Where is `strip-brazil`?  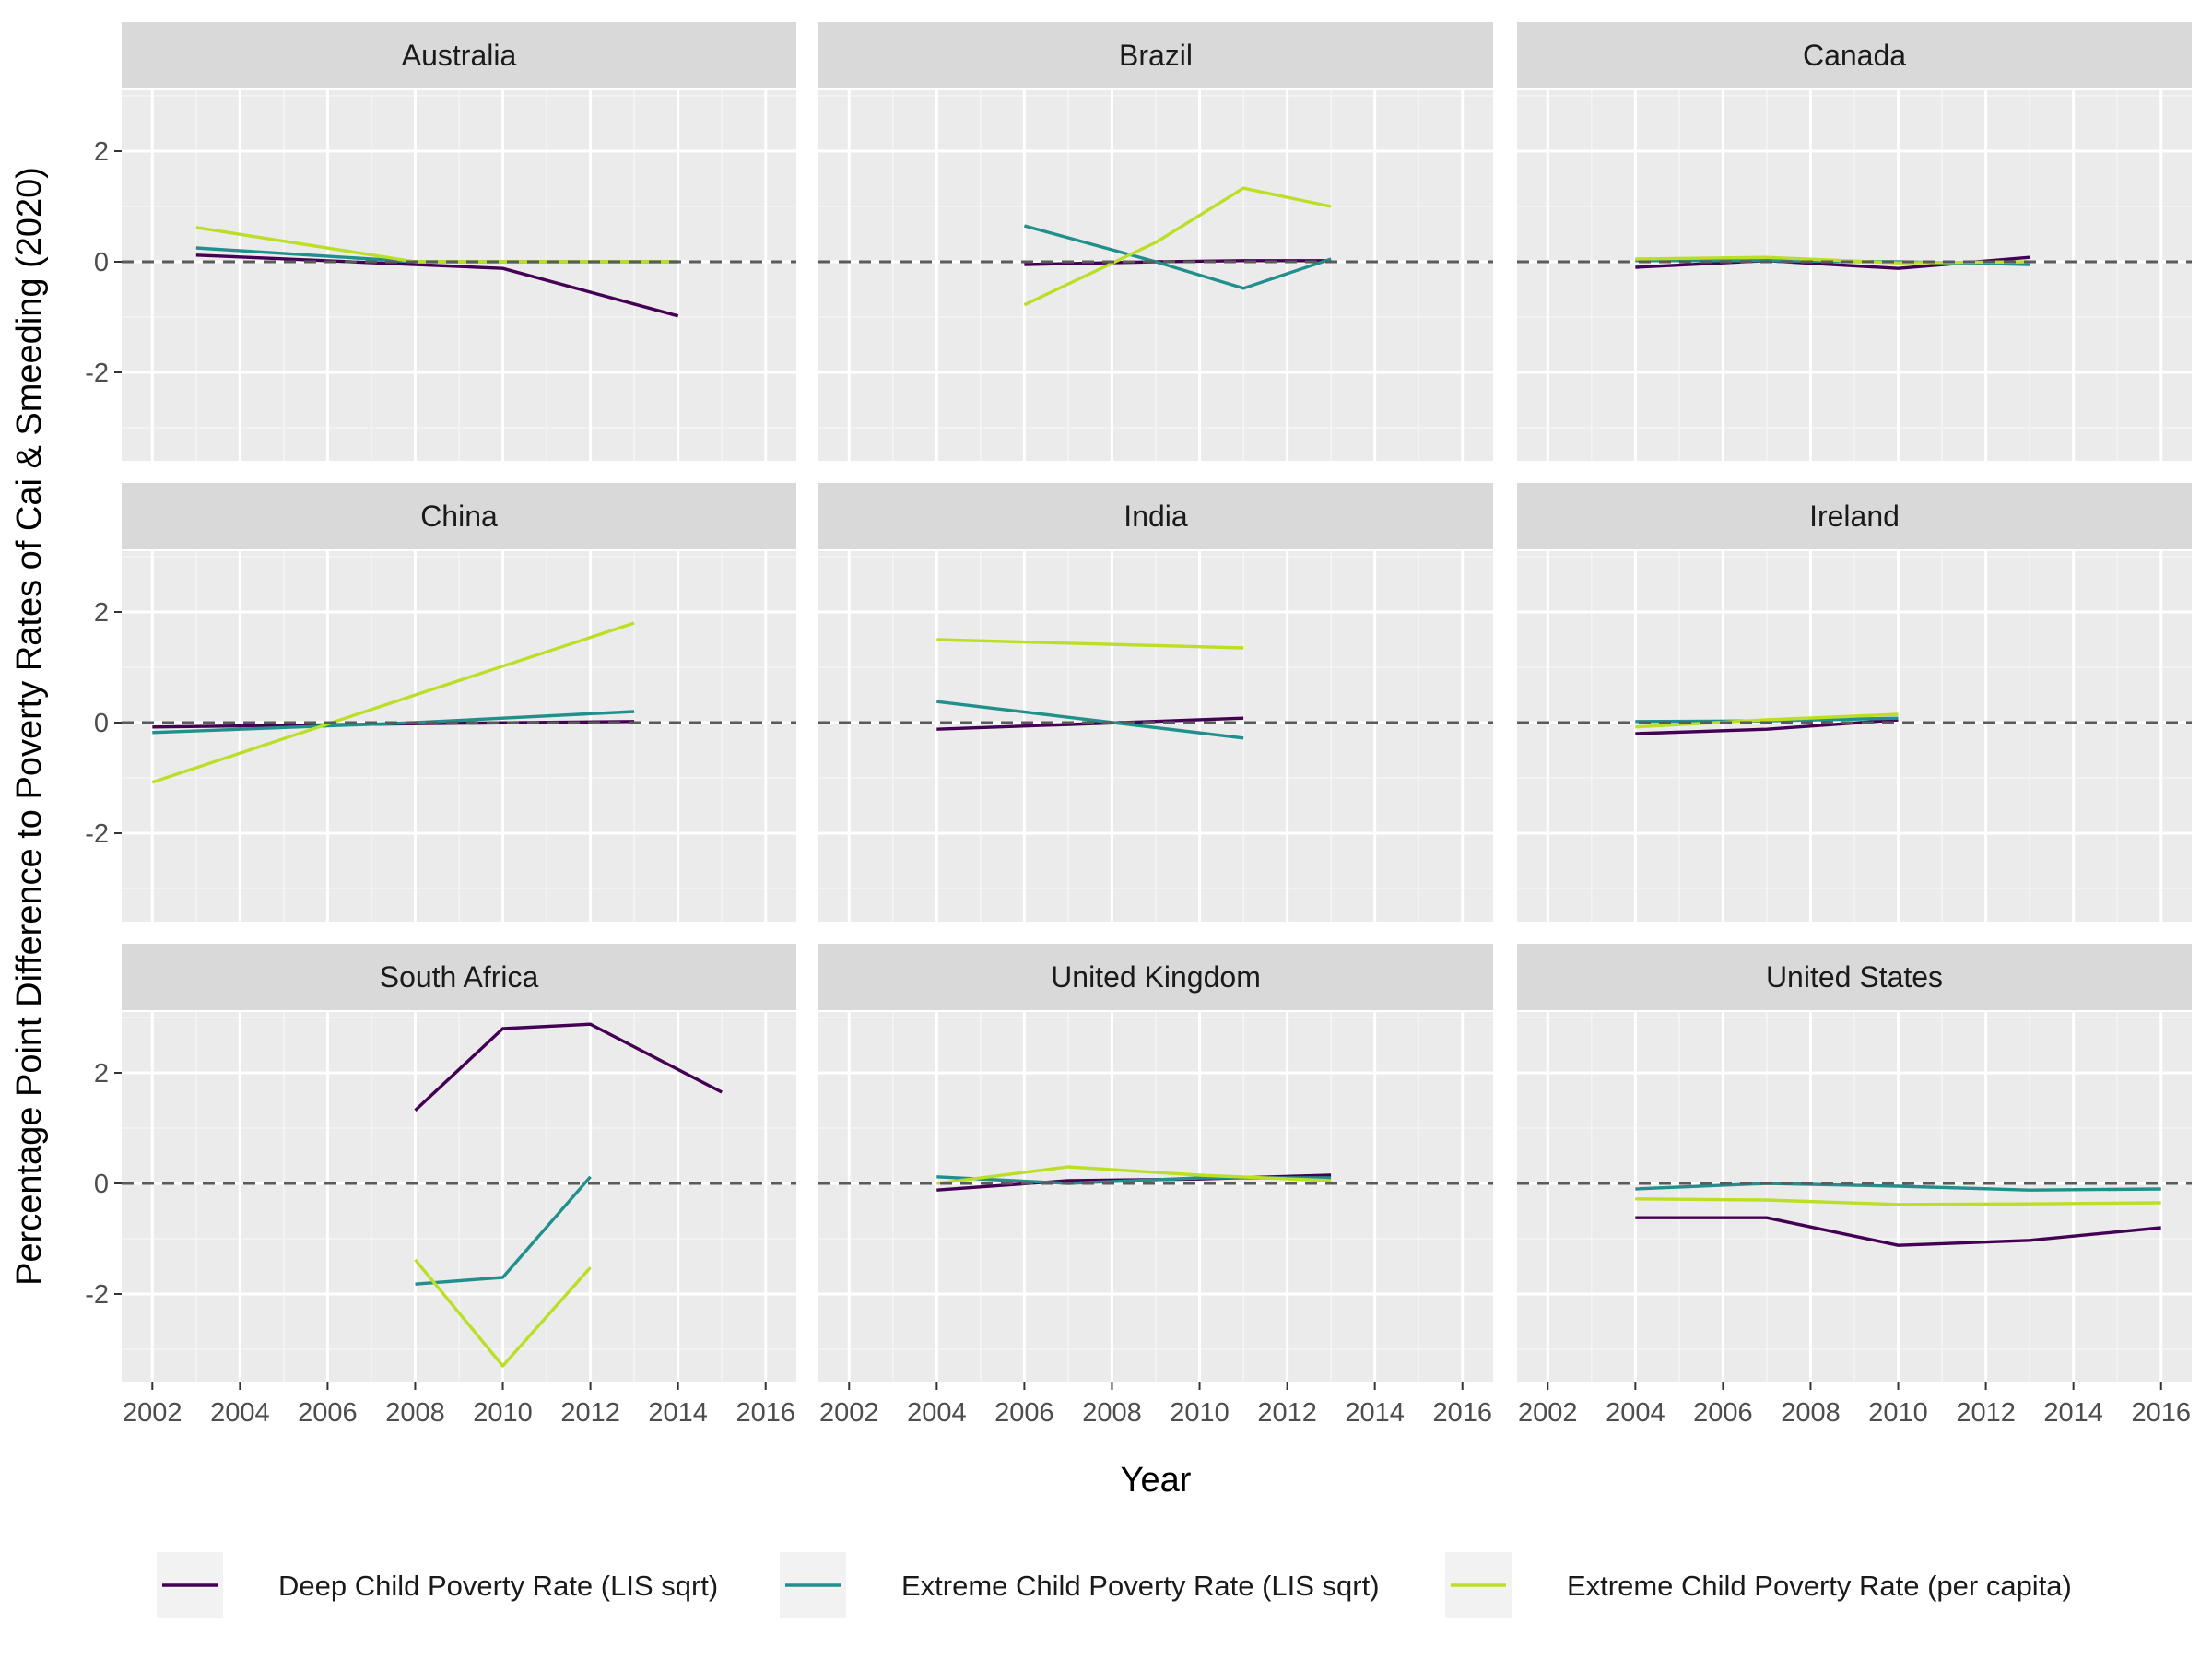 strip-brazil is located at coordinates (1155, 55).